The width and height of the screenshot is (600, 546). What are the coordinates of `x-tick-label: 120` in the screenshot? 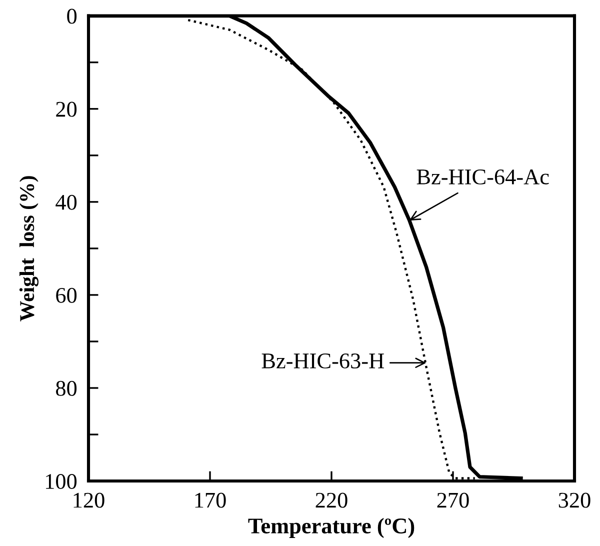 It's located at (89, 500).